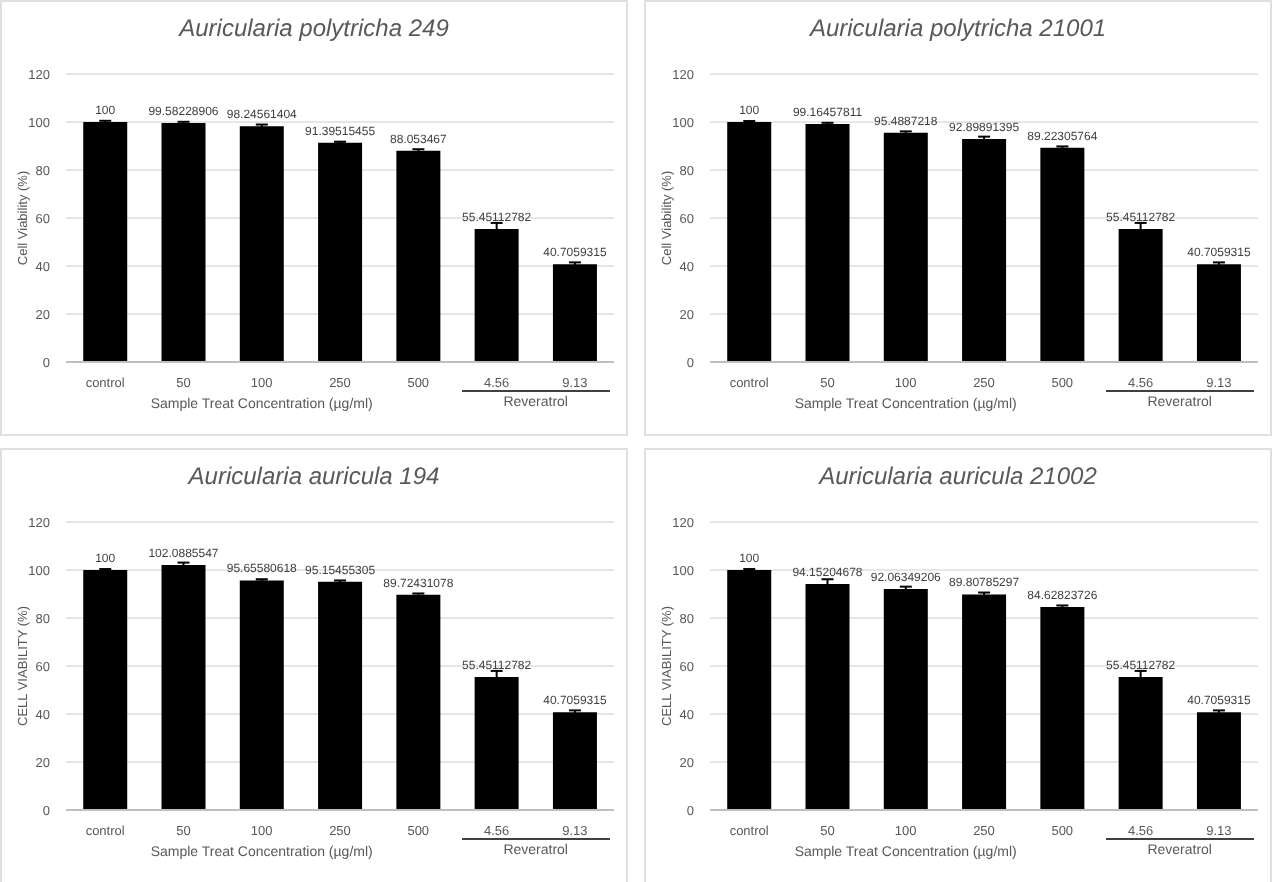 The height and width of the screenshot is (882, 1276). Describe the element at coordinates (313, 478) in the screenshot. I see `chart-title: Auricularia auricula 194` at that location.